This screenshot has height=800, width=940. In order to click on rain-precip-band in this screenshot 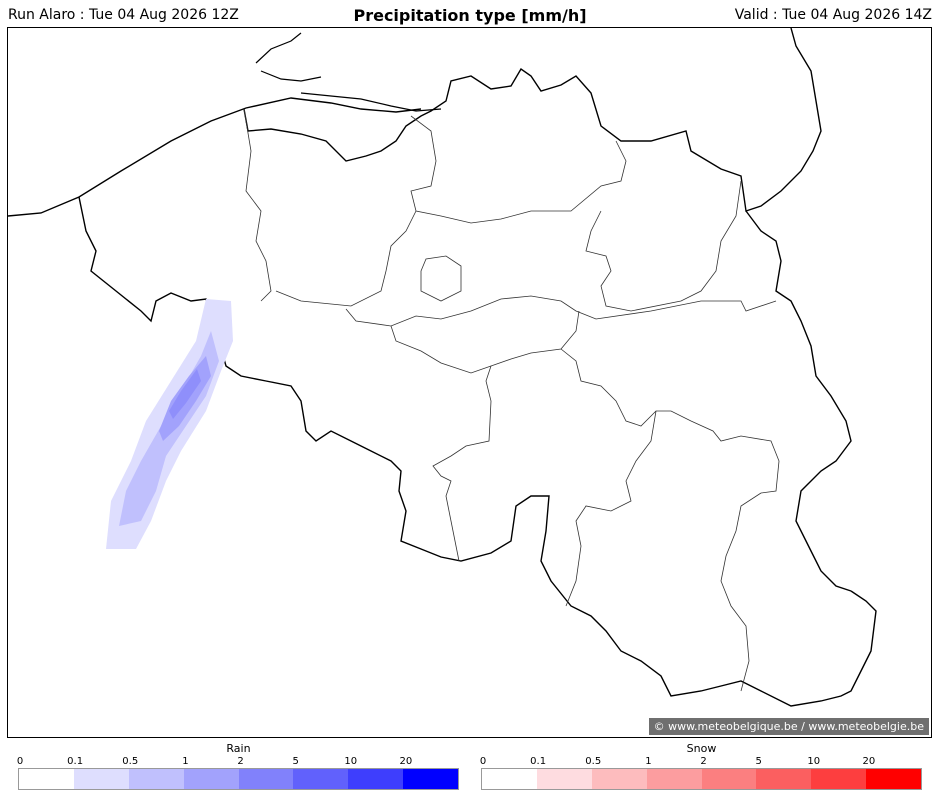, I will do `click(169, 424)`.